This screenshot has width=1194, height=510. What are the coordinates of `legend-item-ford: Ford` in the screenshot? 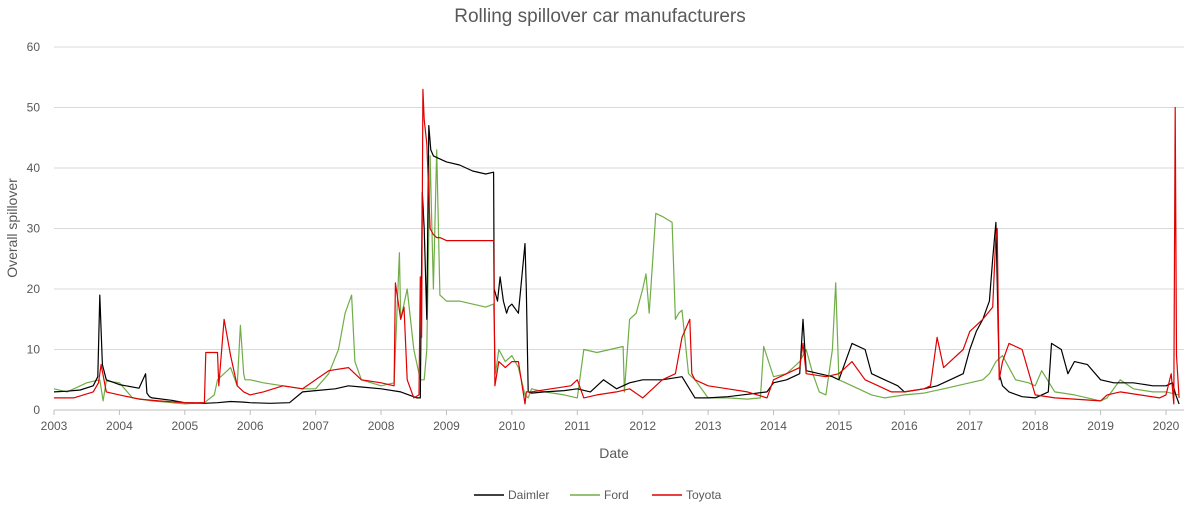 It's located at (599, 495).